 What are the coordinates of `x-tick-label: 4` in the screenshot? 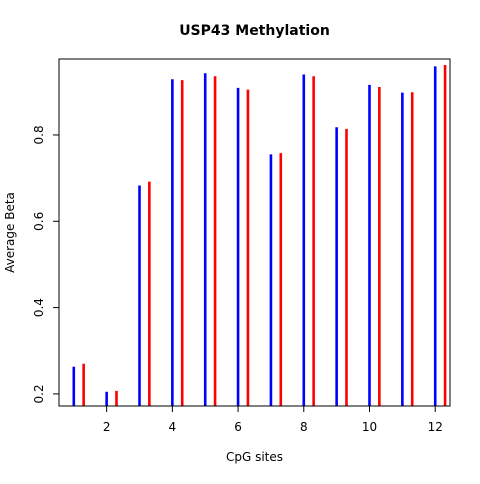 It's located at (173, 427).